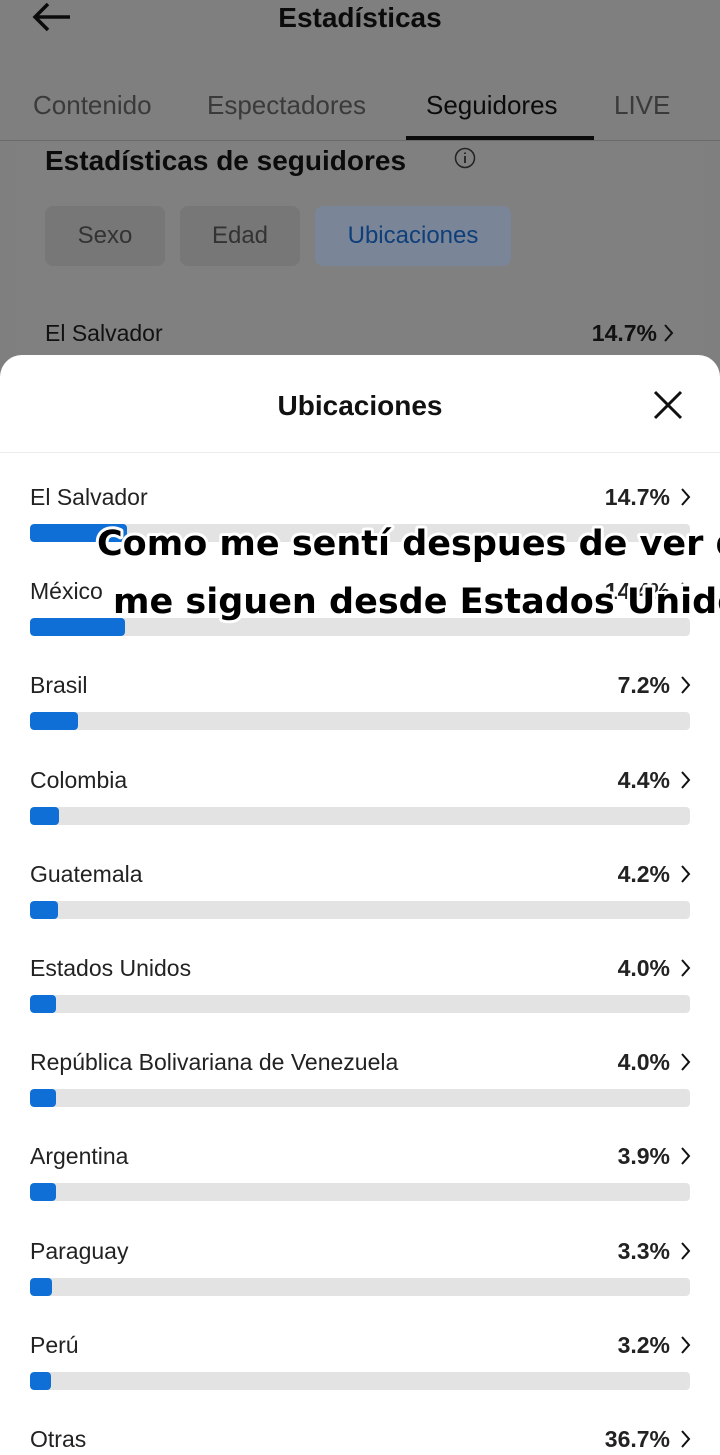  I want to click on location-name: El Salvador, so click(89, 497).